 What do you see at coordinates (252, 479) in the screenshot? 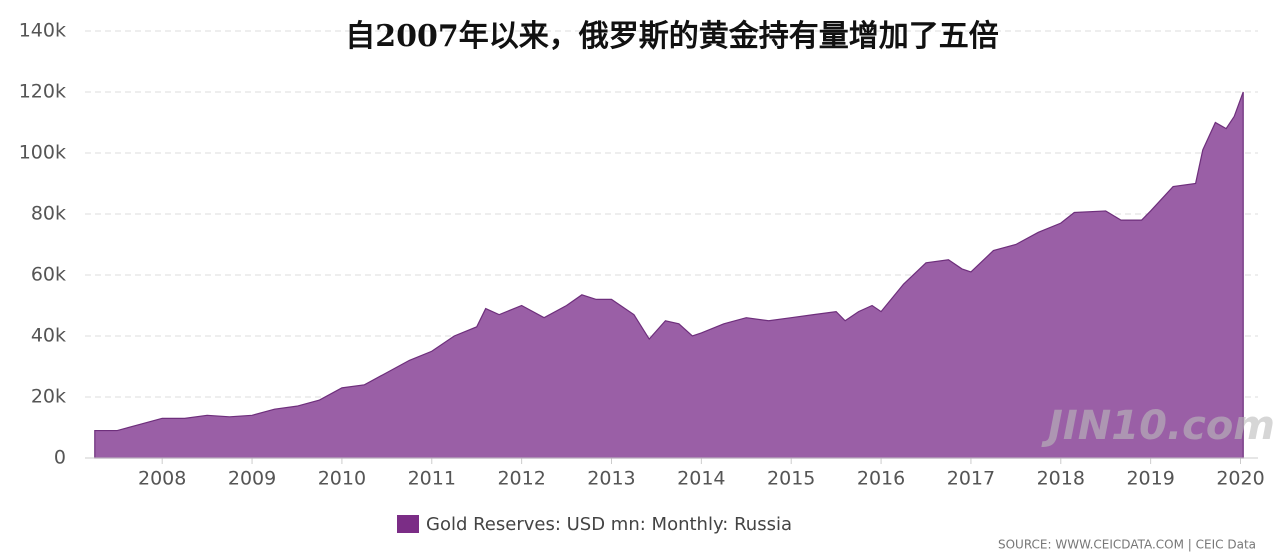
I see `x-tick-label: 2009` at bounding box center [252, 479].